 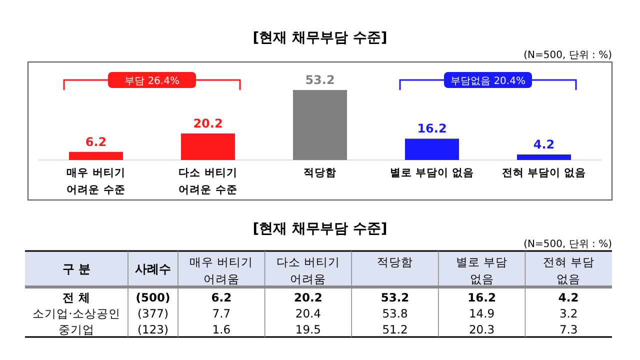 I want to click on x-tick-label: 별로 부담이 없음, so click(x=432, y=173).